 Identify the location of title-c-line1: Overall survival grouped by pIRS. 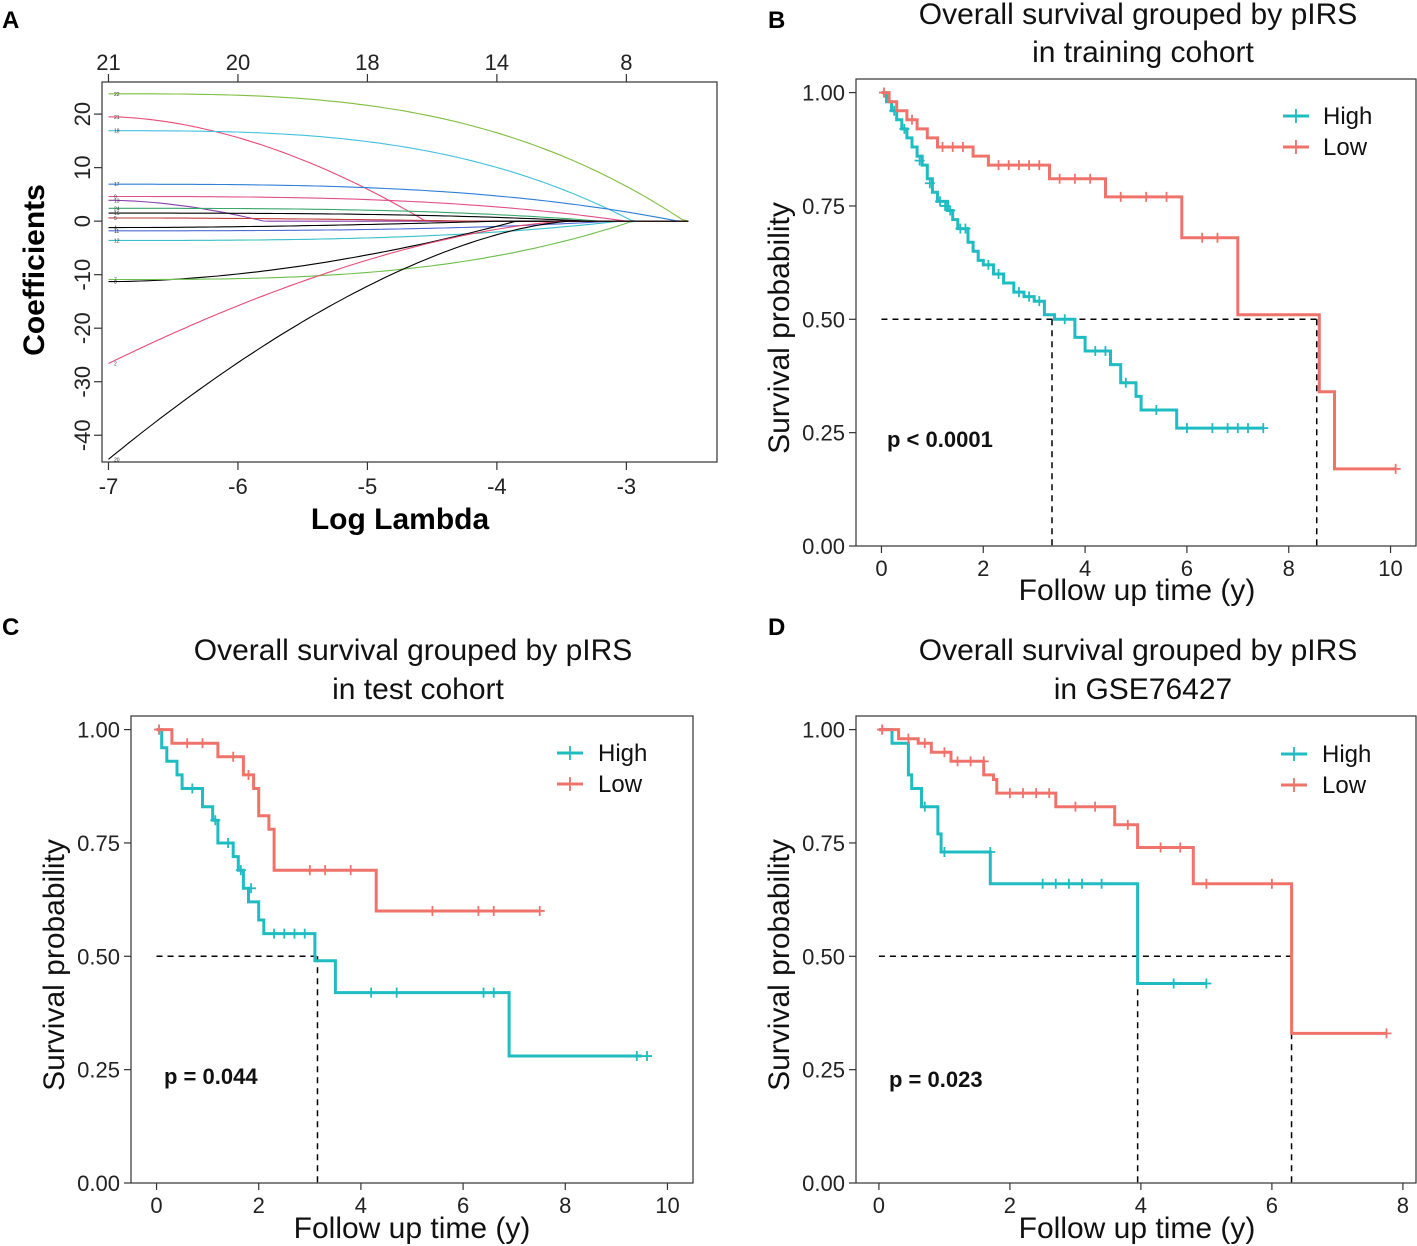
(413, 650).